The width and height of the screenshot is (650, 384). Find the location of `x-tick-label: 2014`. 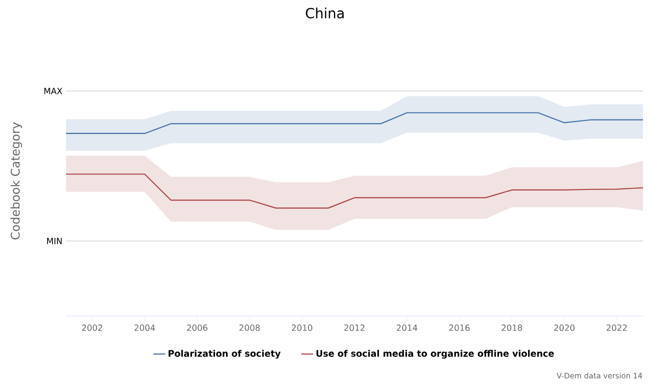

x-tick-label: 2014 is located at coordinates (407, 327).